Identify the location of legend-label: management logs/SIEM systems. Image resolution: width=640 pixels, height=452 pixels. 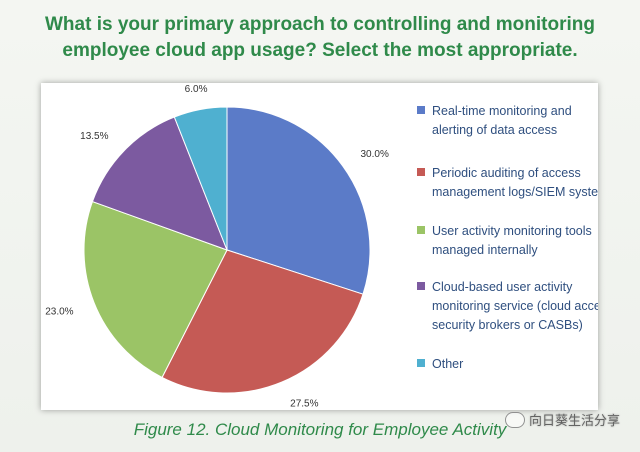
(515, 192).